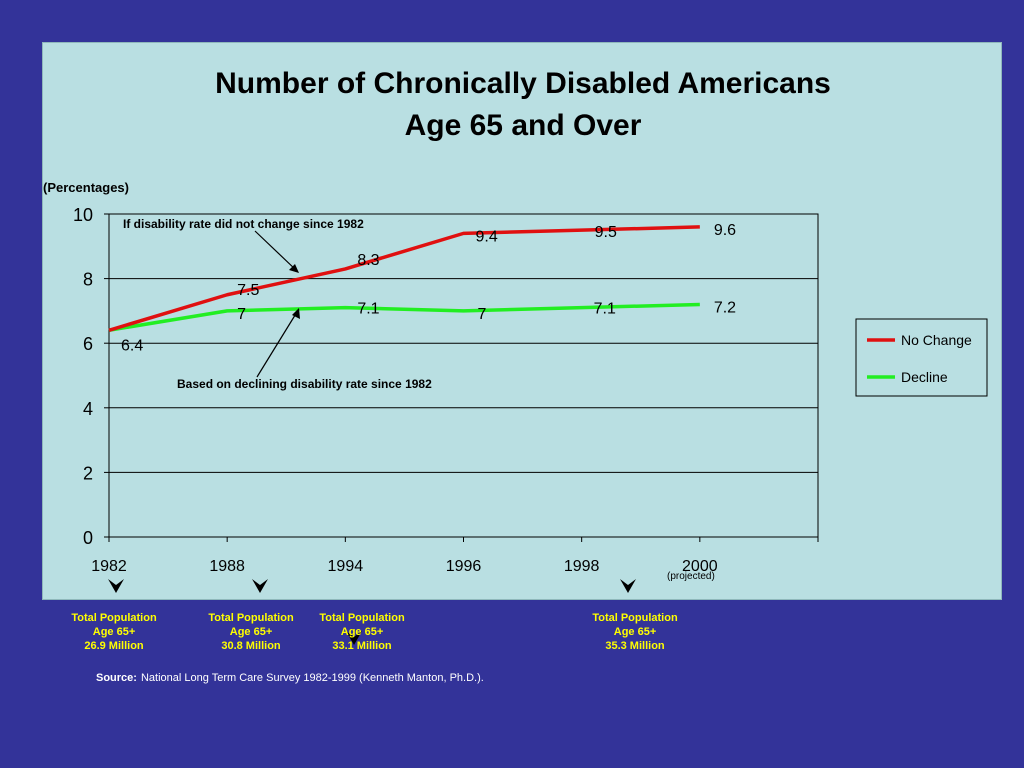  I want to click on x-tick-label: 1982, so click(109, 566).